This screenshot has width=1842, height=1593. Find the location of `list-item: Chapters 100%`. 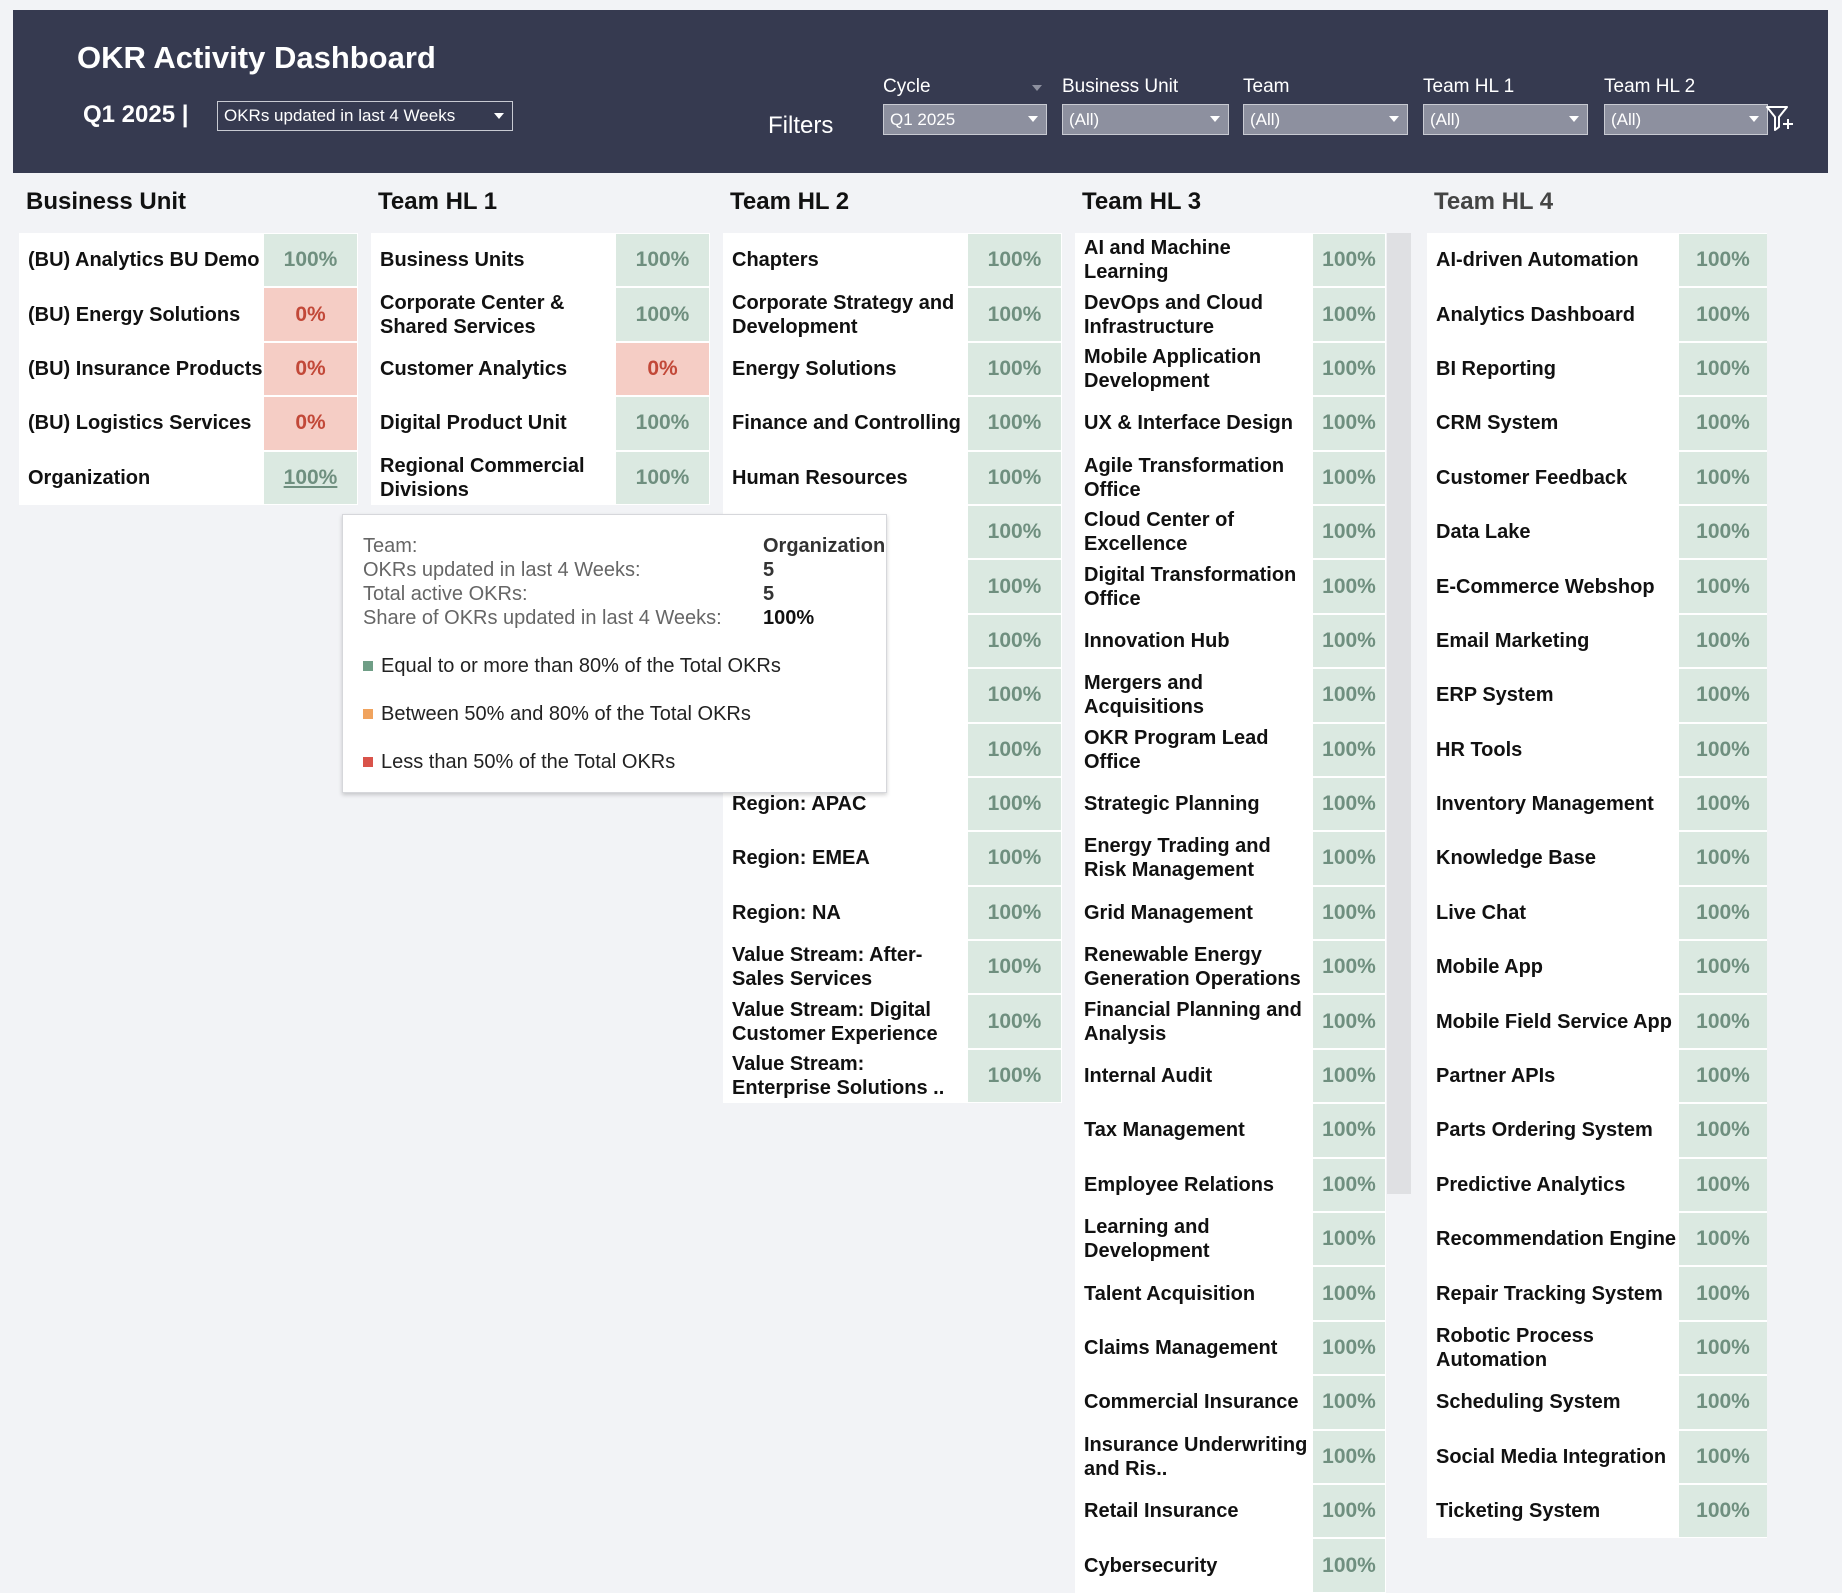

list-item: Chapters 100% is located at coordinates (892, 260).